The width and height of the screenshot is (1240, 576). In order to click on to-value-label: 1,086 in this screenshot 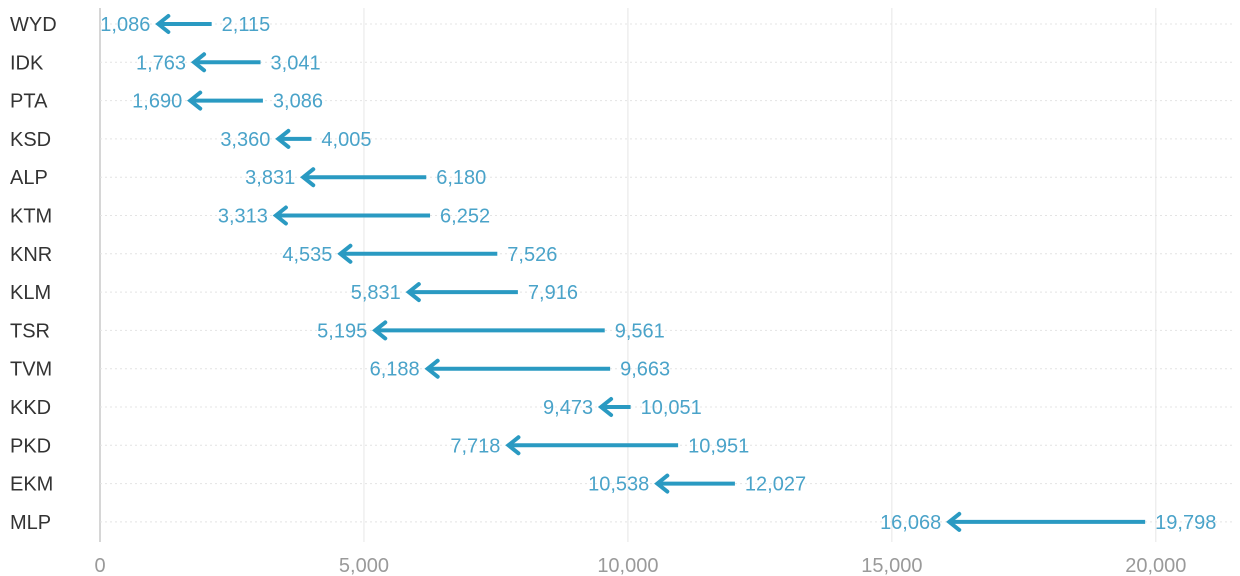, I will do `click(125, 25)`.